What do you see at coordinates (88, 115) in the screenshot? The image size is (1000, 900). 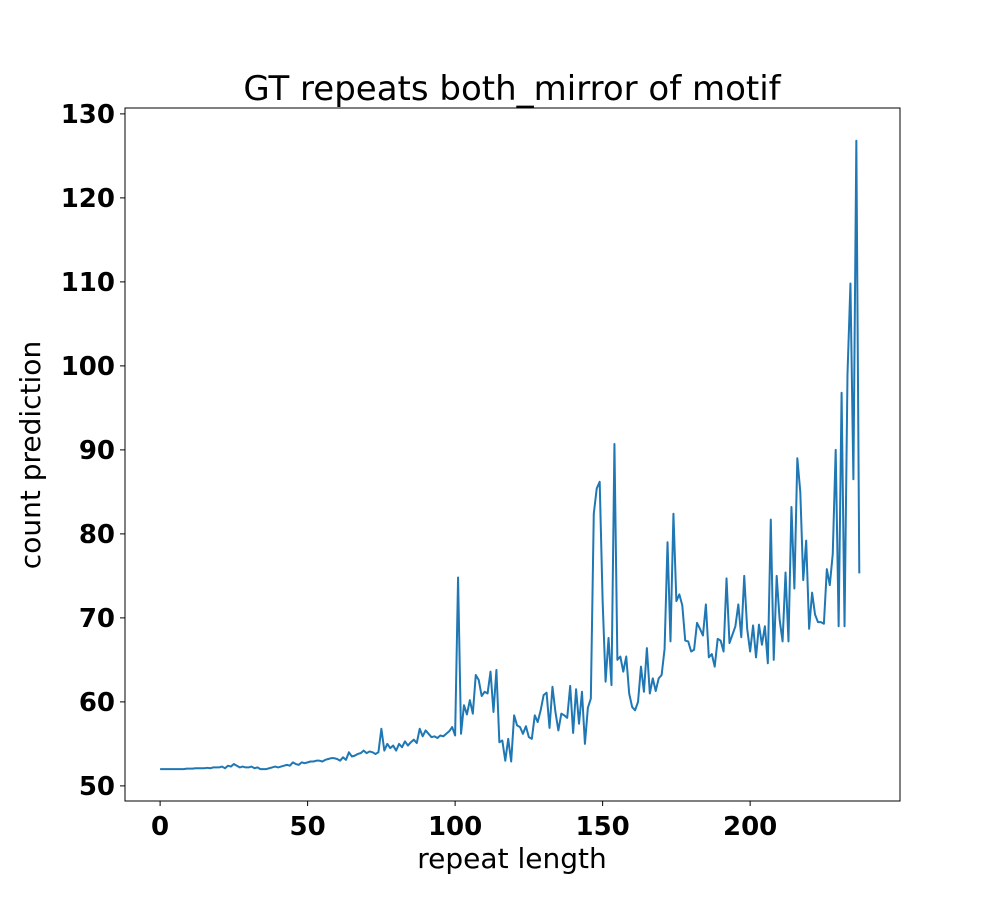 I see `y-tick-label: 130` at bounding box center [88, 115].